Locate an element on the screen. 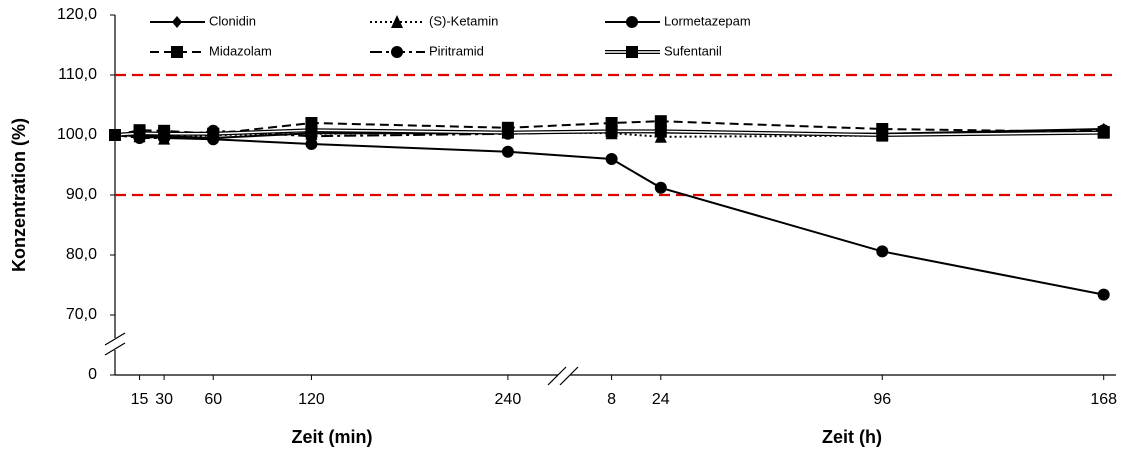 Image resolution: width=1136 pixels, height=453 pixels. y-tick-label: 80,0 is located at coordinates (81, 254).